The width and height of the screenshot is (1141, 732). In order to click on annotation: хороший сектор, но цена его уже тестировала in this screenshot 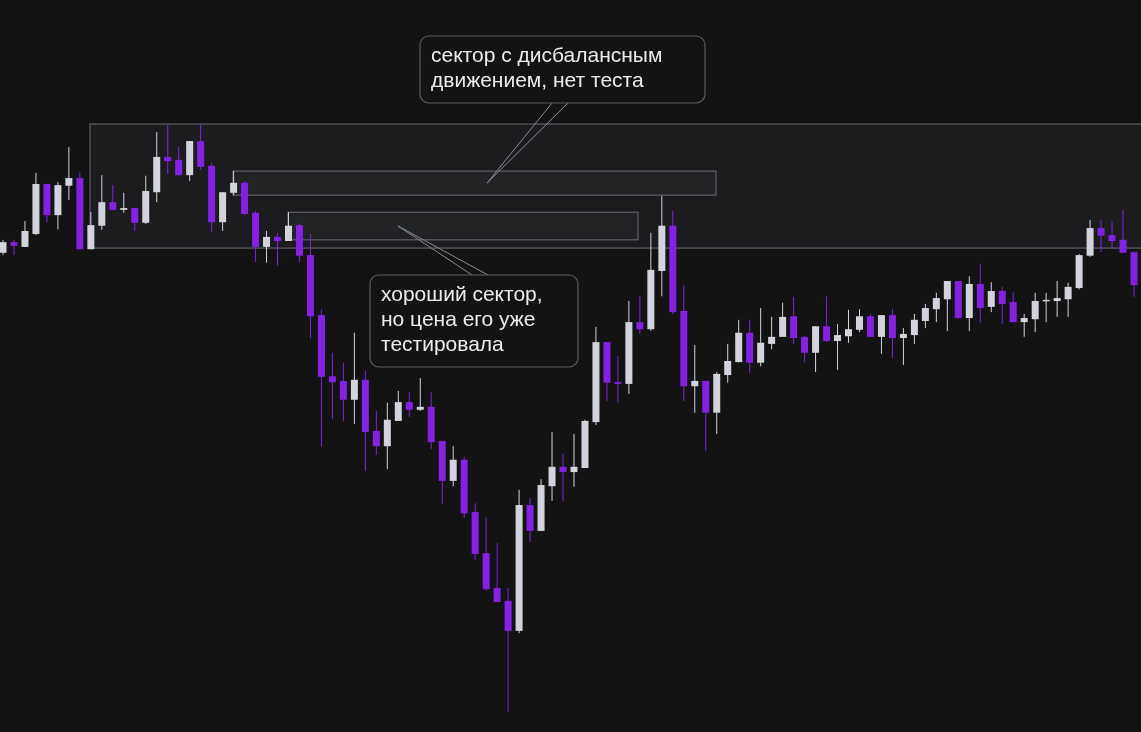, I will do `click(462, 318)`.